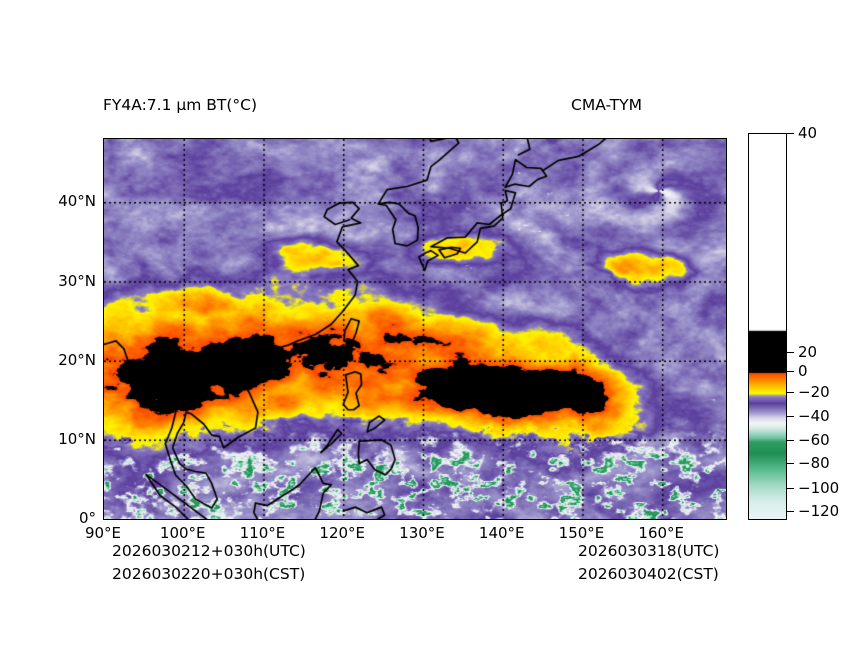 This screenshot has width=860, height=645. I want to click on x-tick-label: 90°E, so click(103, 533).